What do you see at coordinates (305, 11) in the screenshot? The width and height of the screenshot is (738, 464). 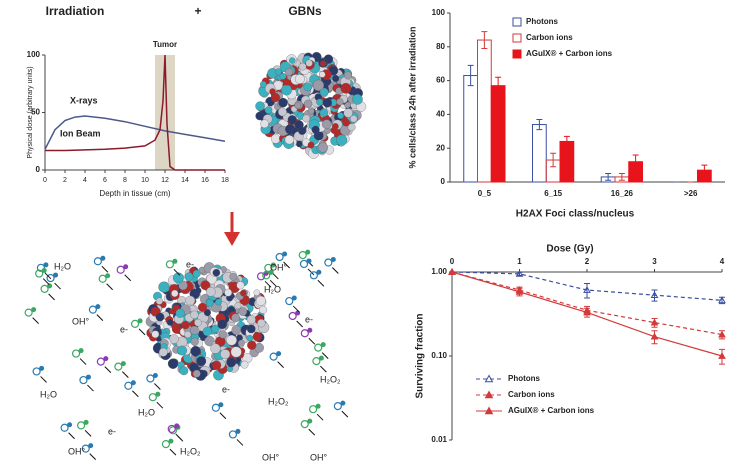 I see `panel-title: GBNs` at bounding box center [305, 11].